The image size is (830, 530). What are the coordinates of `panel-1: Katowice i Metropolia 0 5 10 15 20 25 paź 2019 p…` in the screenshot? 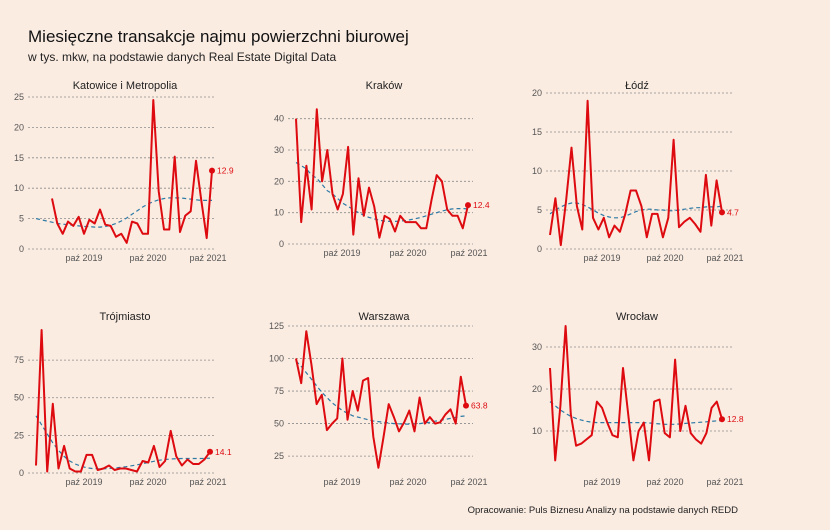 It's located at (124, 171).